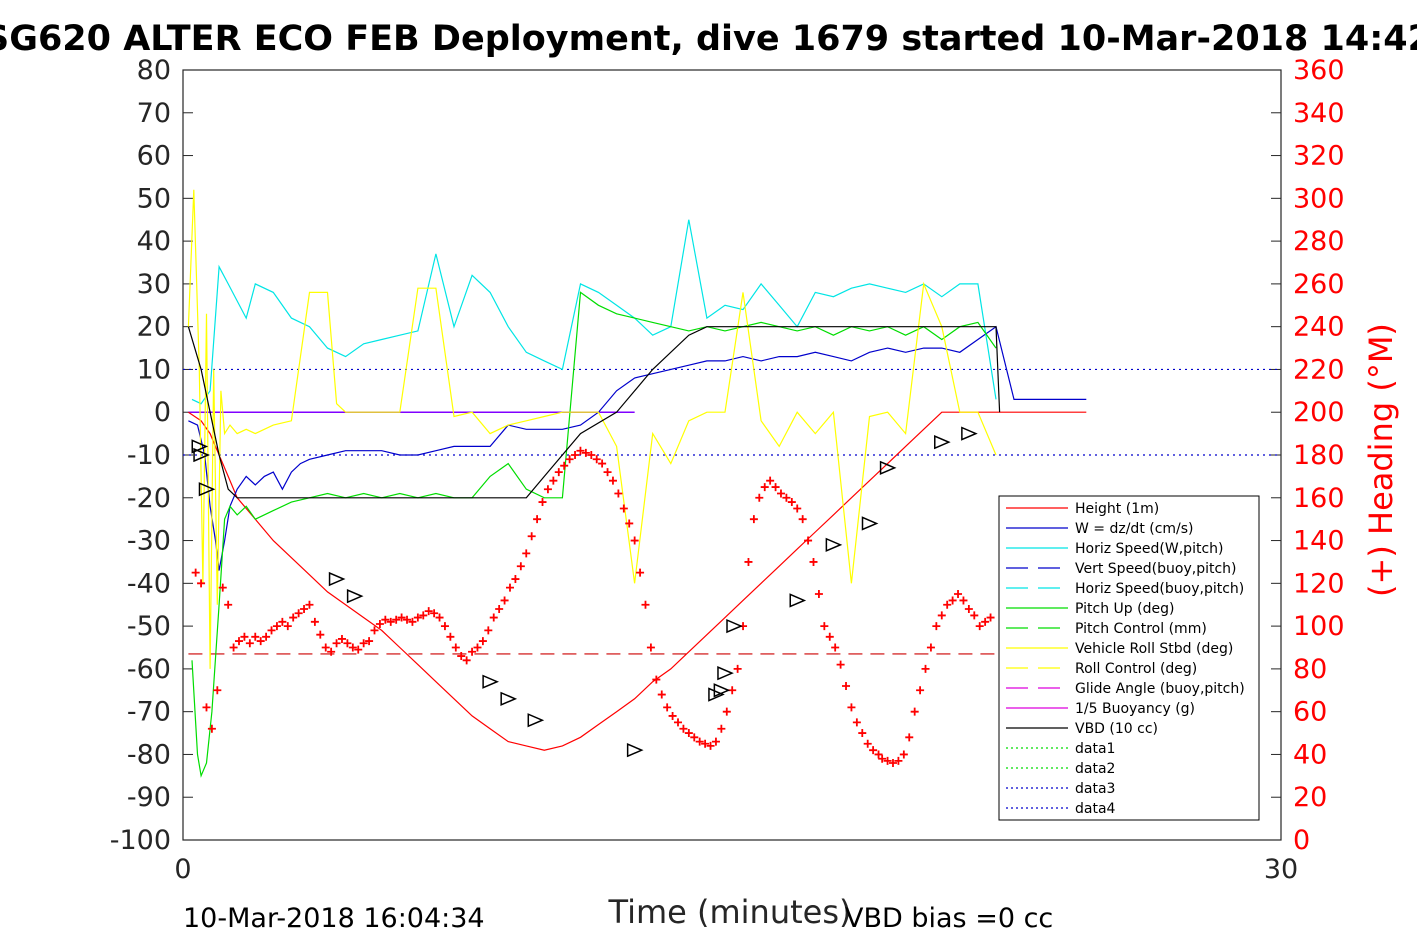 The width and height of the screenshot is (1417, 945). I want to click on legend-item: data2, so click(1060, 769).